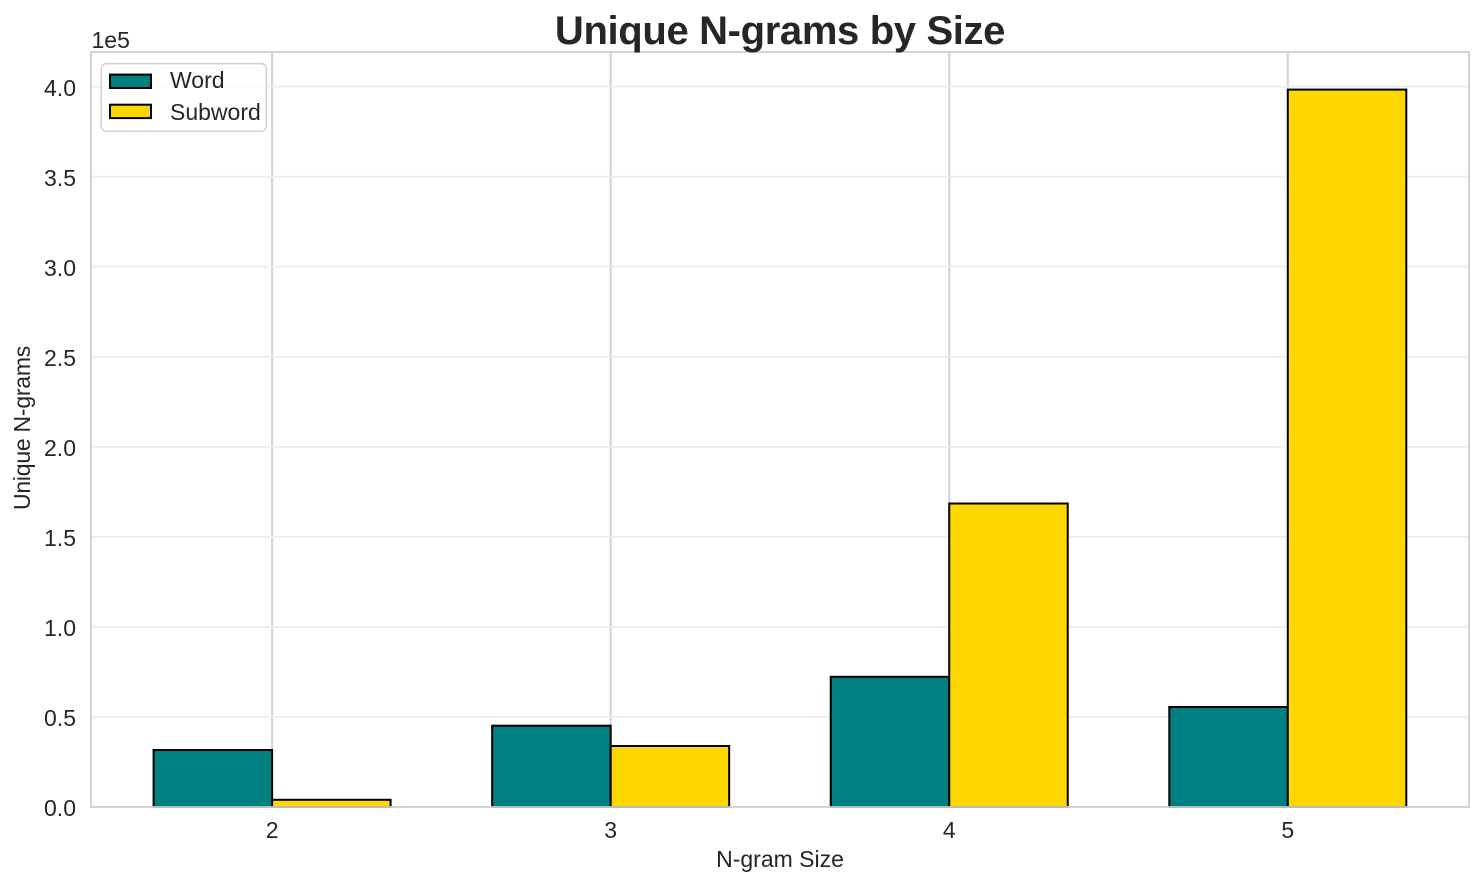 Image resolution: width=1484 pixels, height=885 pixels. Describe the element at coordinates (610, 830) in the screenshot. I see `svg-text: 3` at that location.